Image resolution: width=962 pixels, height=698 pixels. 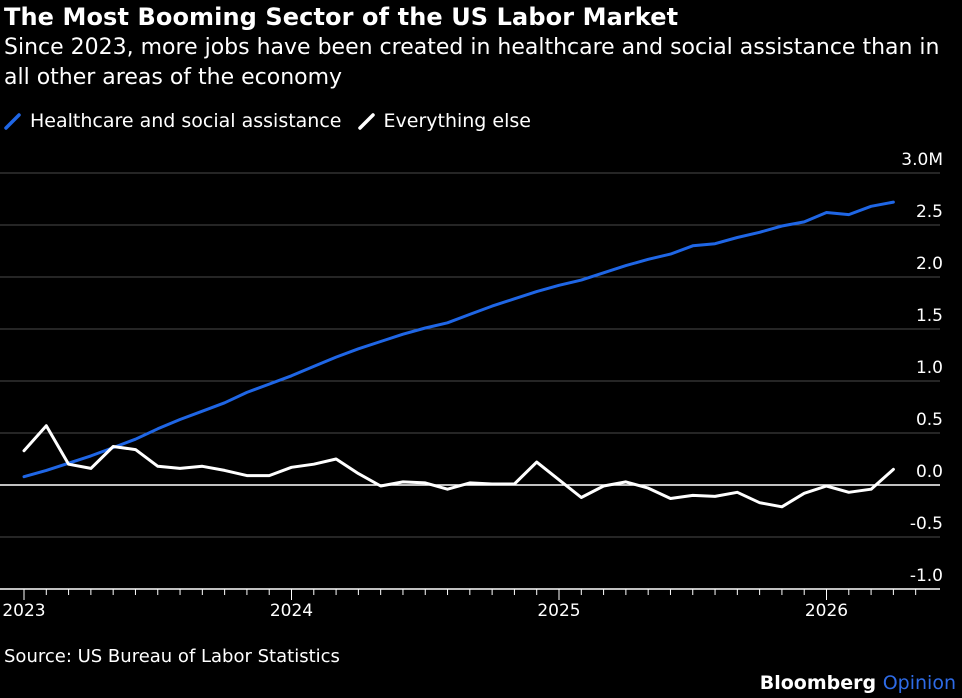 What do you see at coordinates (458, 466) in the screenshot?
I see `series-line-everything-else` at bounding box center [458, 466].